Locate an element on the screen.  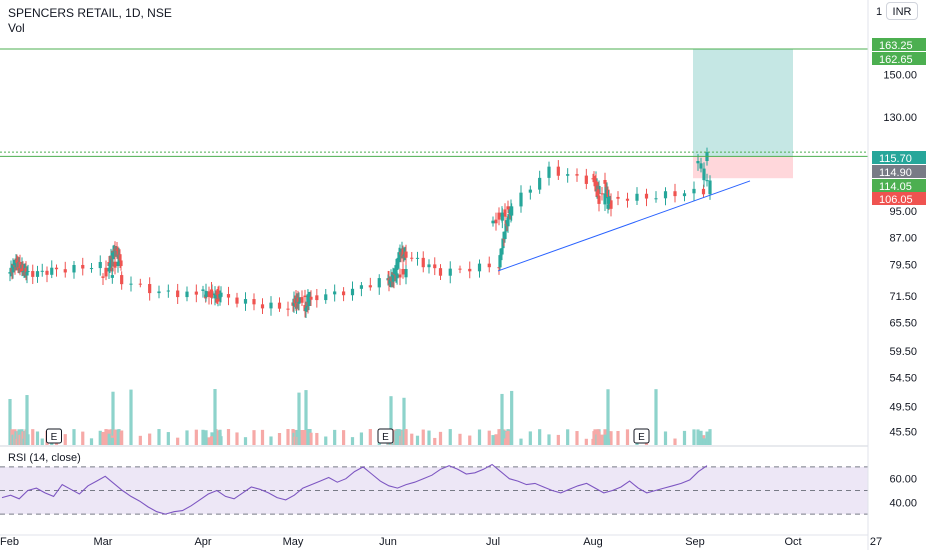
price-label-value: 115.70 is located at coordinates (895, 159).